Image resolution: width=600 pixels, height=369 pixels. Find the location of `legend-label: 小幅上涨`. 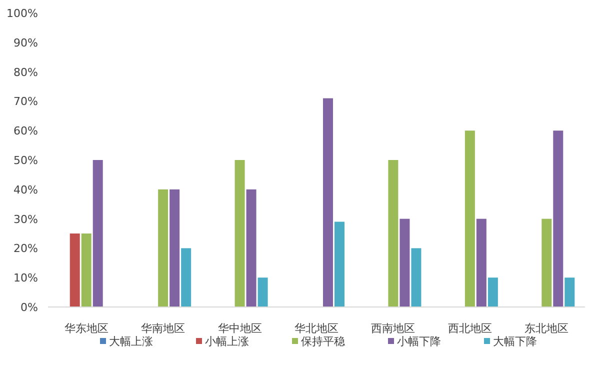

legend-label: 小幅上涨 is located at coordinates (227, 341).